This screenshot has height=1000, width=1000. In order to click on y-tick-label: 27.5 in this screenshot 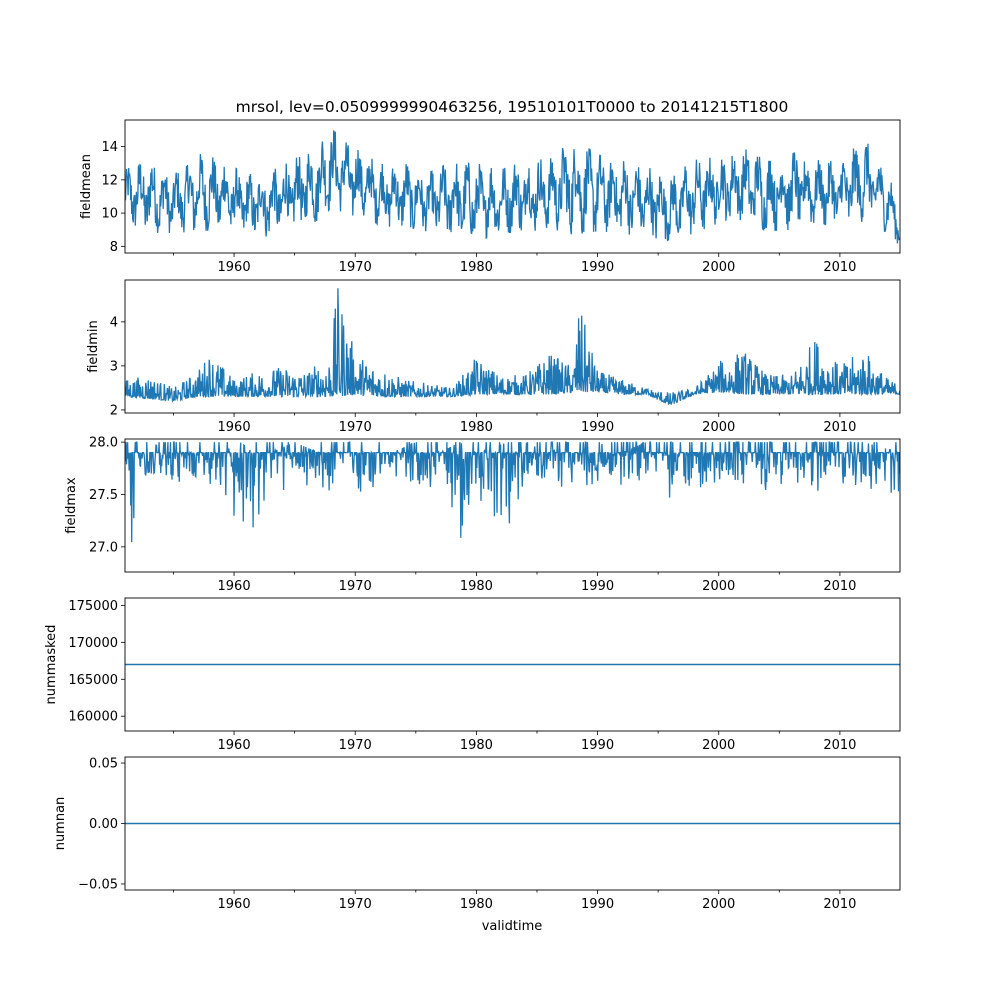, I will do `click(103, 495)`.